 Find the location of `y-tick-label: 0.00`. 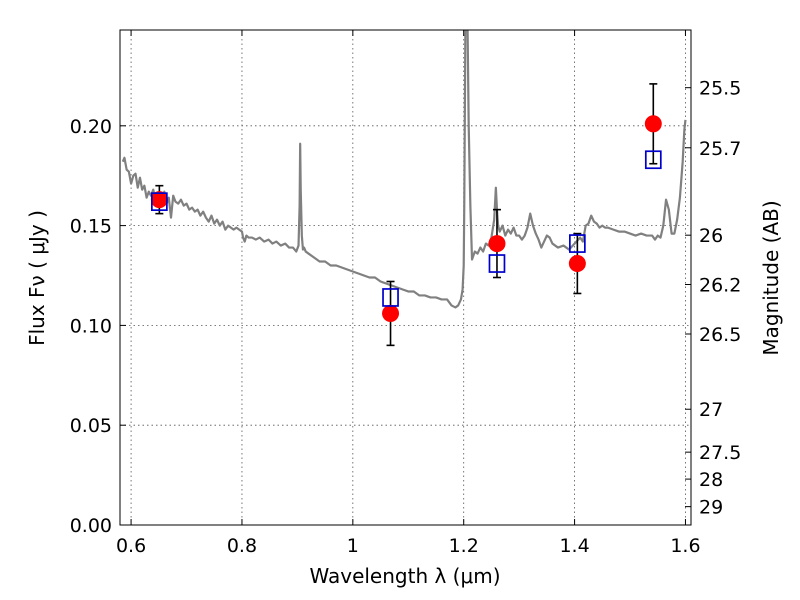

y-tick-label: 0.00 is located at coordinates (91, 526).